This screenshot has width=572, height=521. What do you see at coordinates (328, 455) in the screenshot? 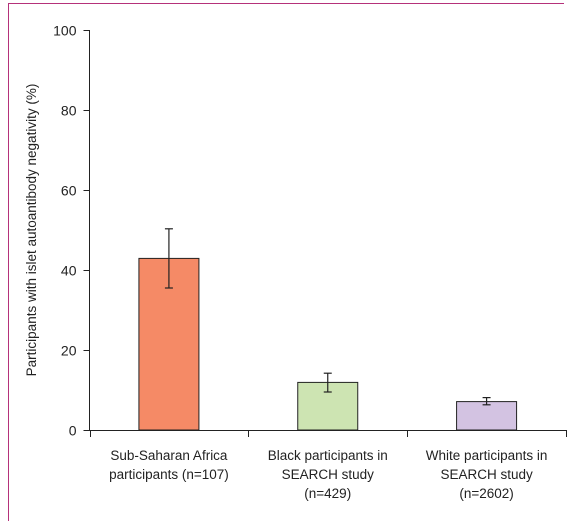
I see `x-category-label: Black participants in` at bounding box center [328, 455].